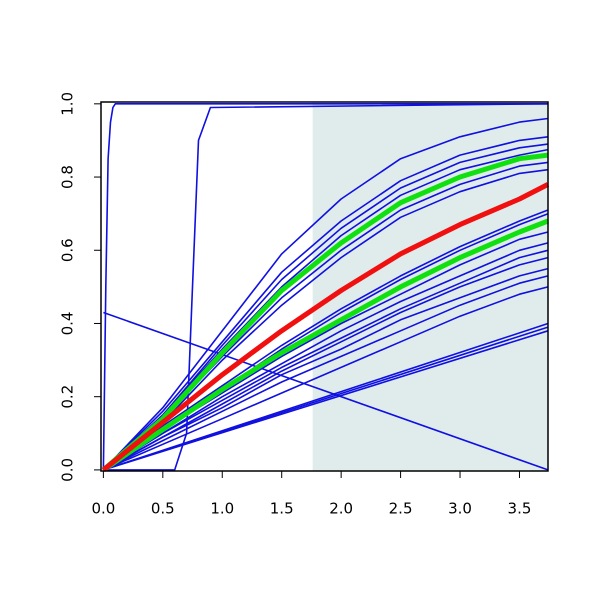  Describe the element at coordinates (163, 509) in the screenshot. I see `x-tick-label: 0.5` at that location.